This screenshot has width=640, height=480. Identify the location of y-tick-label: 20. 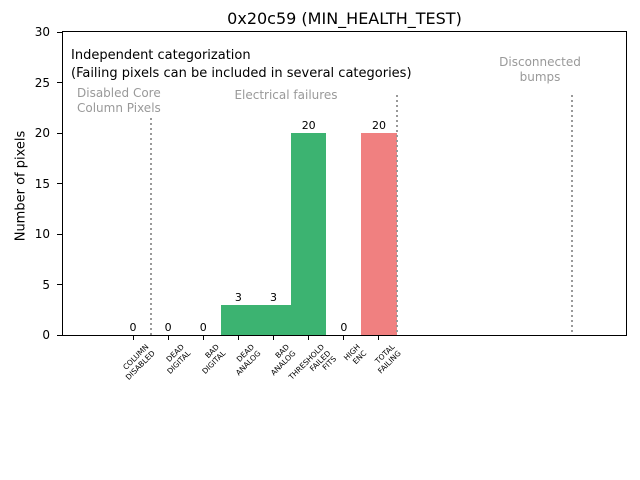
(42, 133).